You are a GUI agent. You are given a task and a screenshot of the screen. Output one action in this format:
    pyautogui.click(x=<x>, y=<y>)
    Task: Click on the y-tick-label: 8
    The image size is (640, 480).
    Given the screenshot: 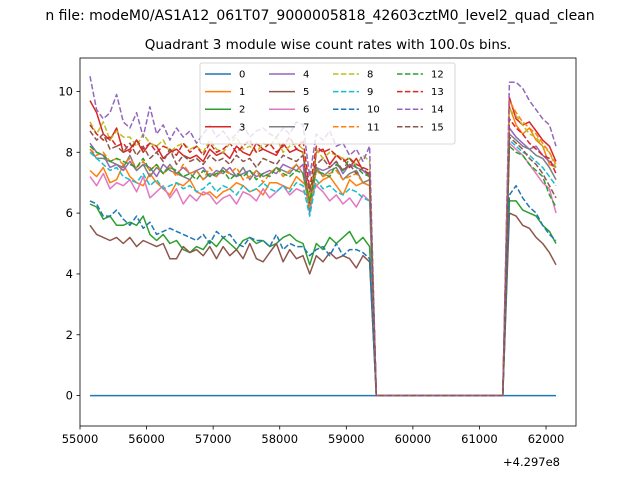 What is the action you would take?
    pyautogui.click(x=69, y=152)
    